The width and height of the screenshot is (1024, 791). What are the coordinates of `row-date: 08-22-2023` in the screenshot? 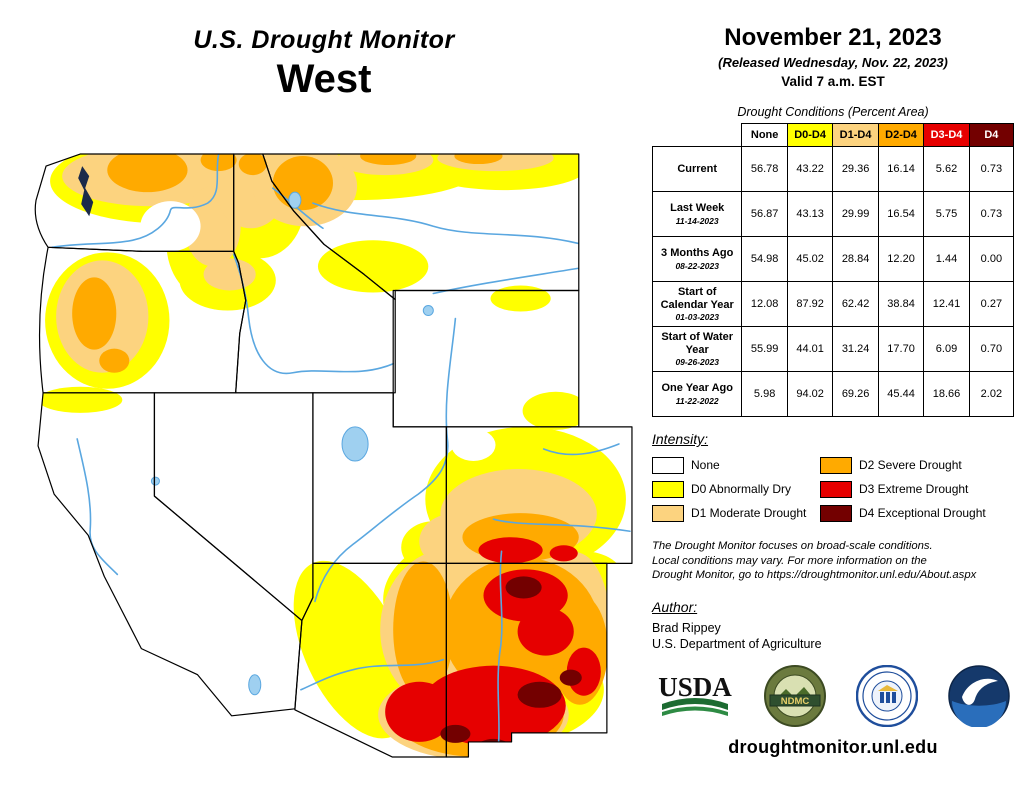 It's located at (697, 265).